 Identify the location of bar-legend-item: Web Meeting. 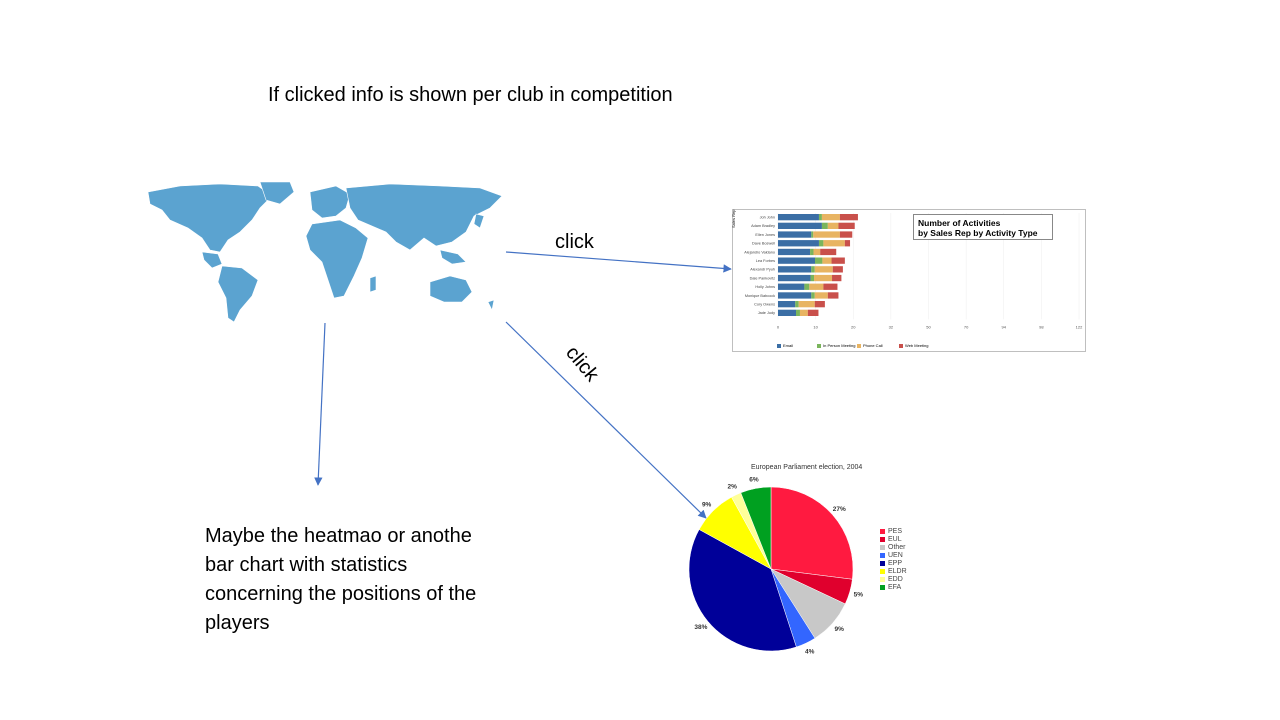
(914, 345).